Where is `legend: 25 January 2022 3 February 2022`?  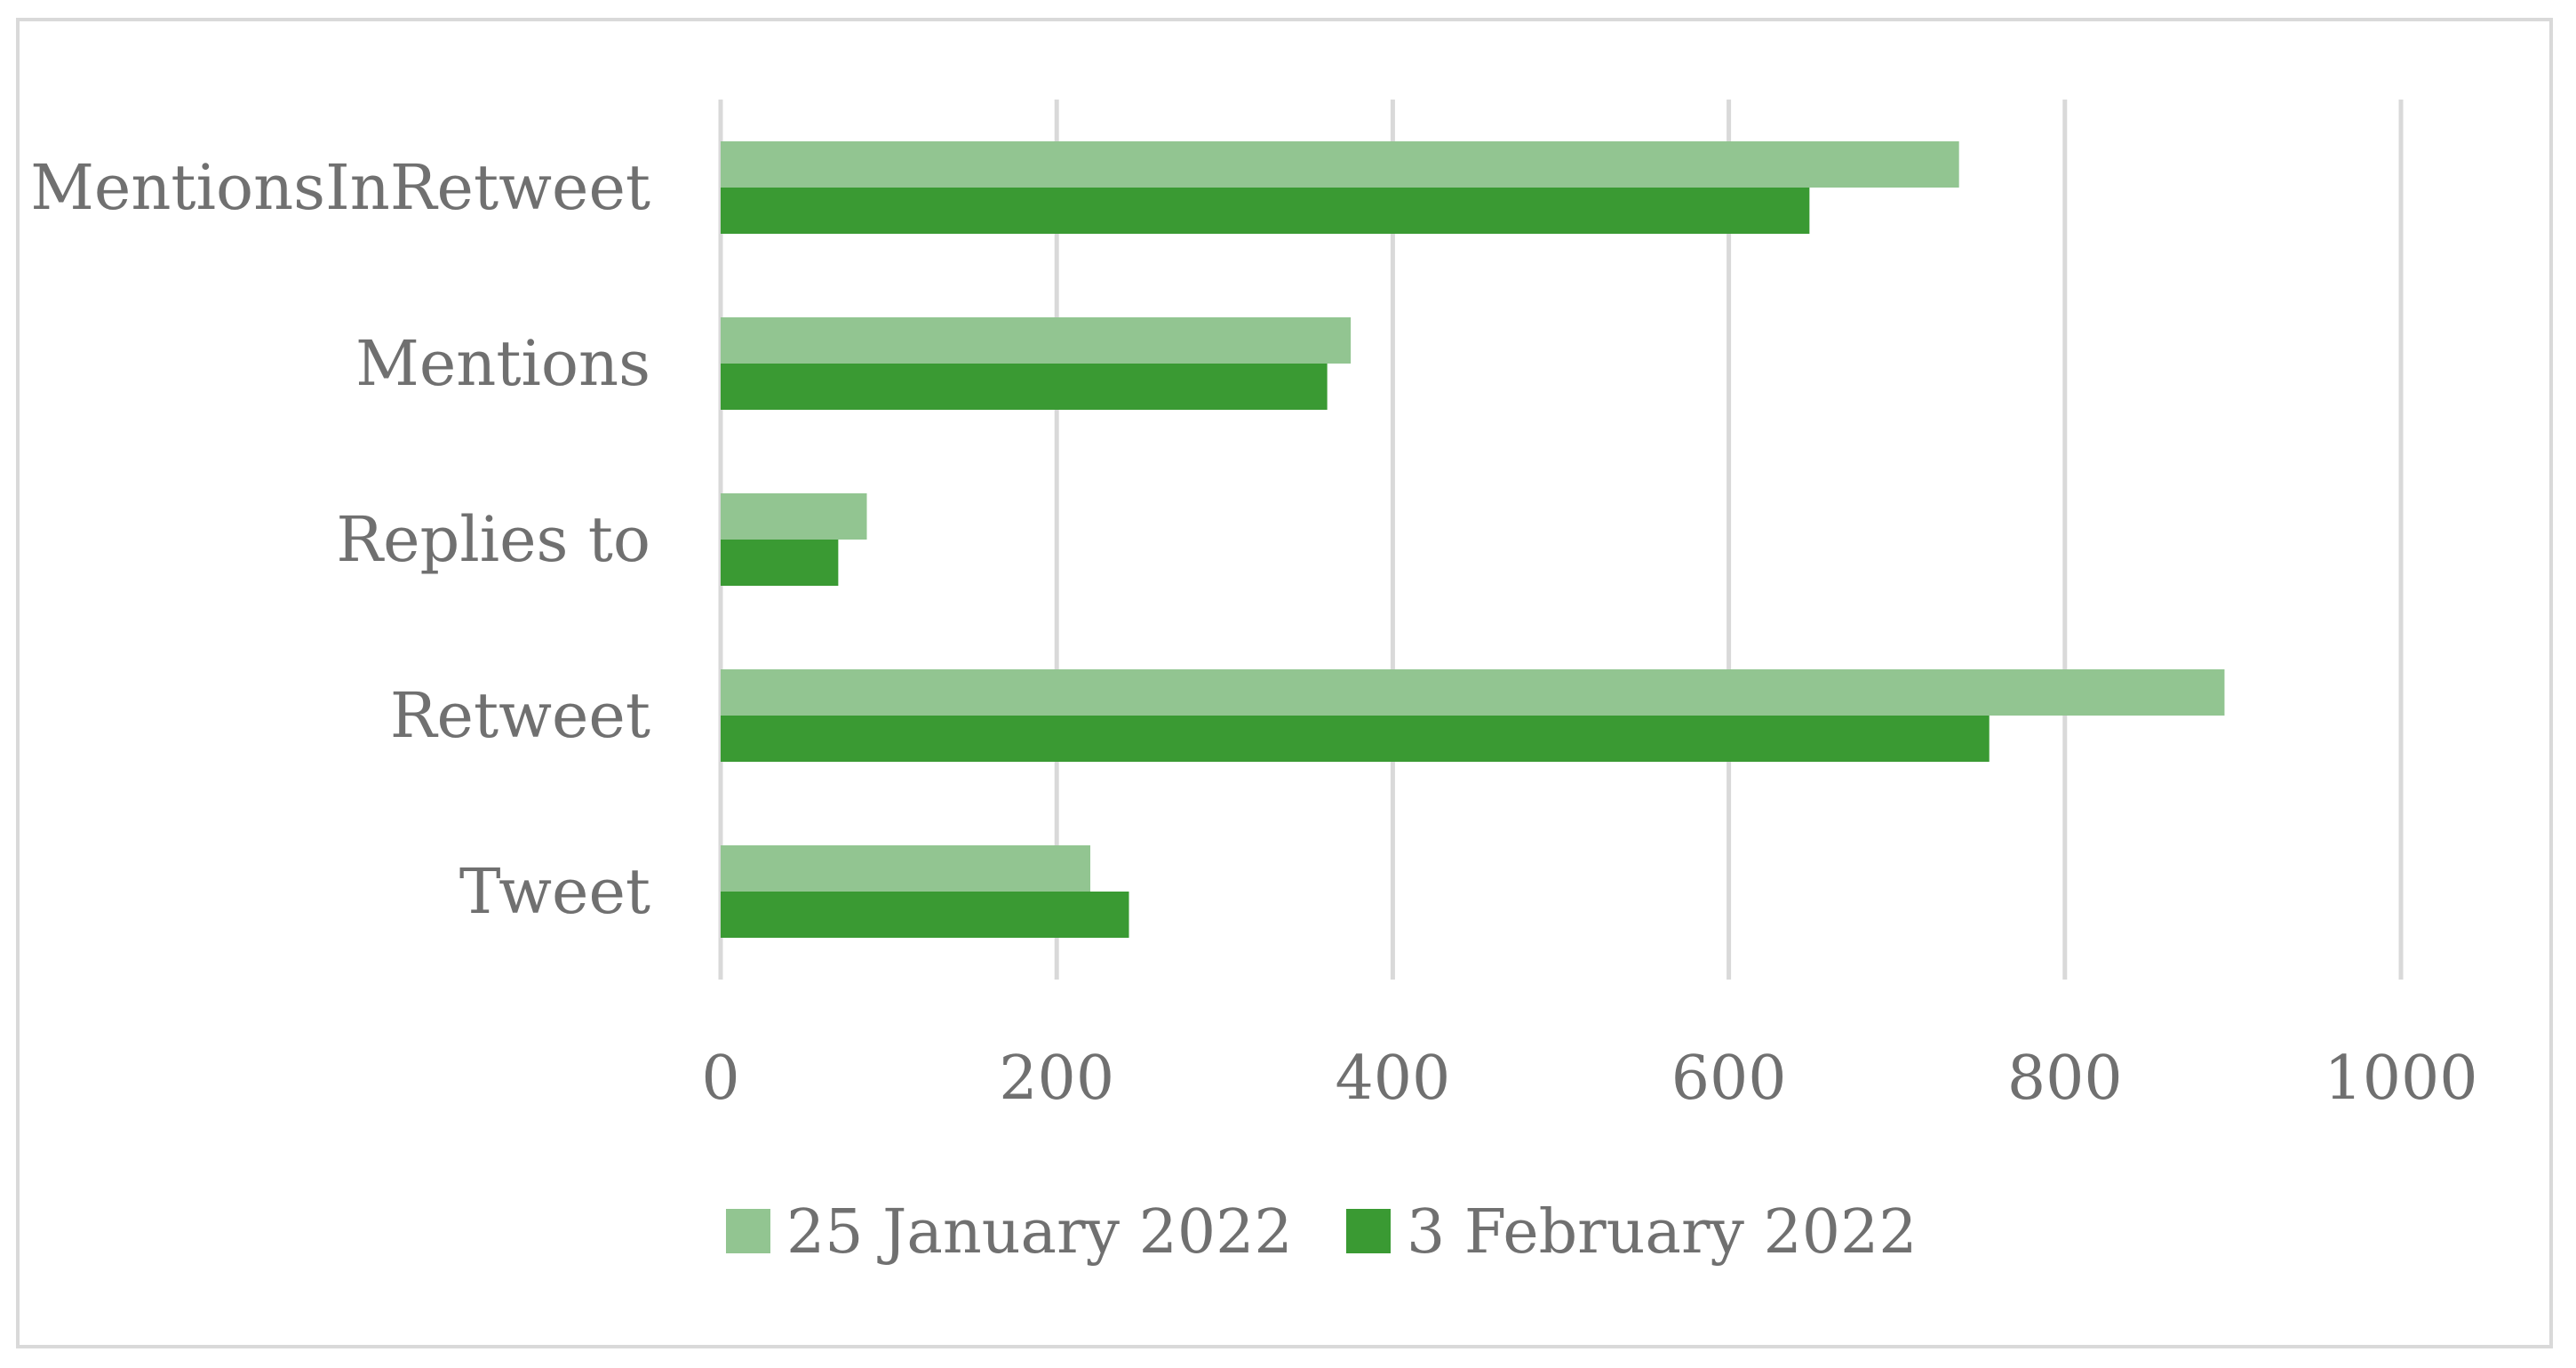 legend: 25 January 2022 3 February 2022 is located at coordinates (1322, 1232).